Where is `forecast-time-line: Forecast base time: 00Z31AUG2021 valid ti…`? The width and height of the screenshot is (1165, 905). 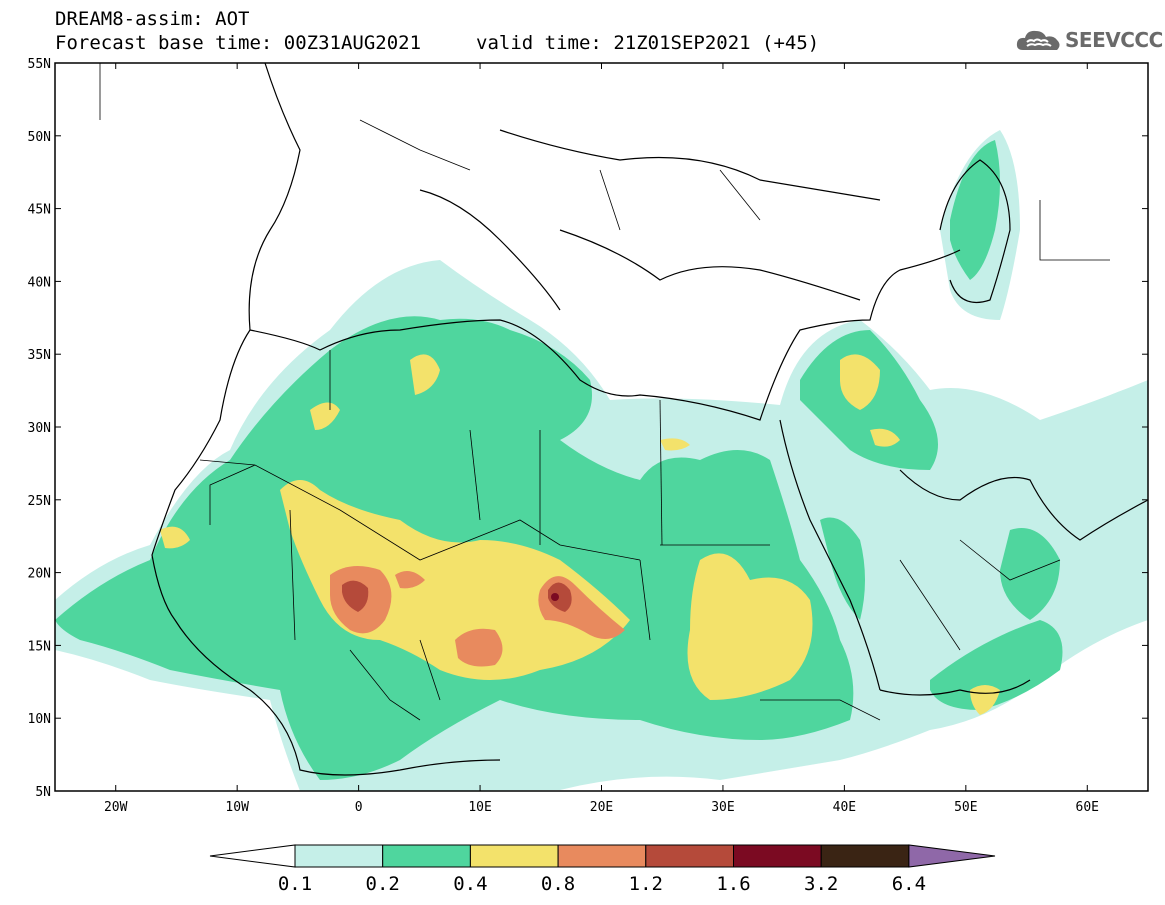 forecast-time-line: Forecast base time: 00Z31AUG2021 valid ti… is located at coordinates (437, 43).